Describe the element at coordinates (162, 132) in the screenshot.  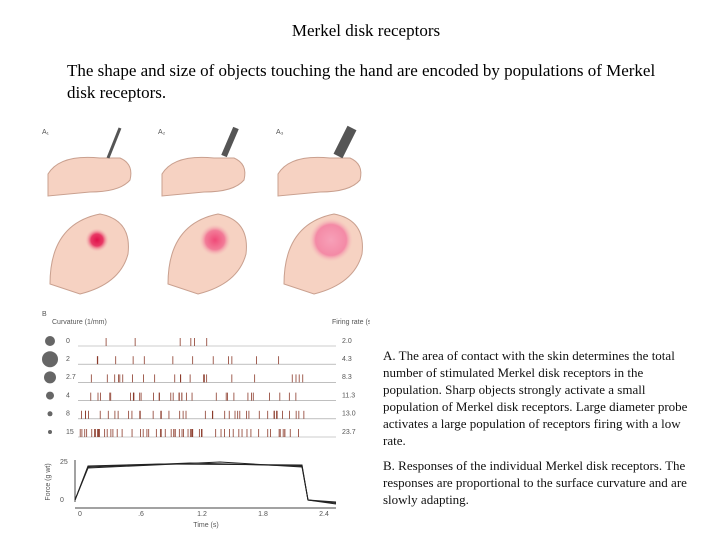
I see `panel-label: A₂` at that location.